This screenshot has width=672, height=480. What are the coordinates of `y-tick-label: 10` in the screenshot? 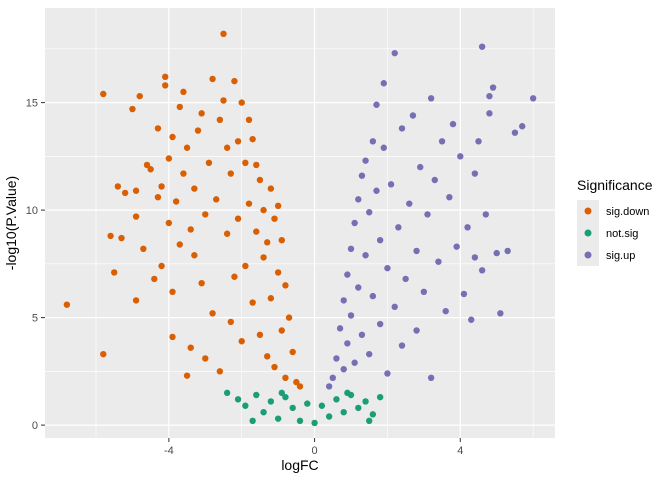 It's located at (32, 211).